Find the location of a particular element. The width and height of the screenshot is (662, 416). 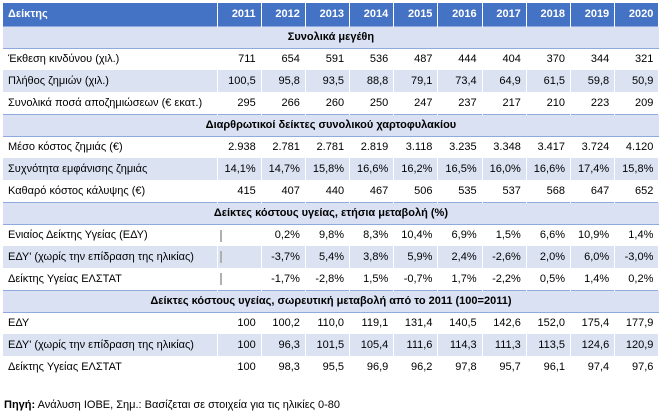

value-cell: 110,0 is located at coordinates (328, 323).